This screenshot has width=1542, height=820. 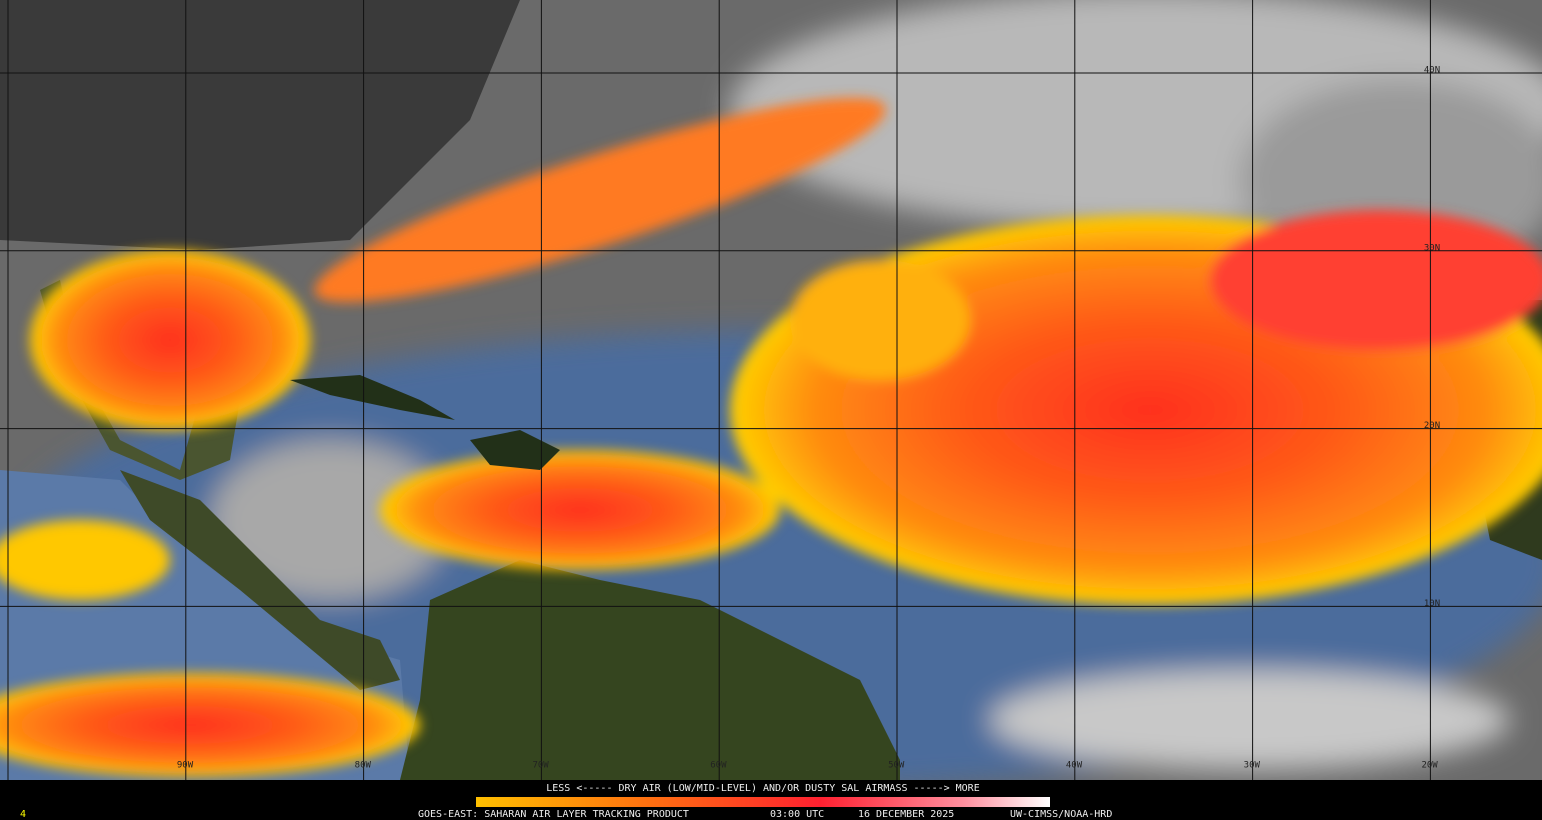 I want to click on lon-label: 50W, so click(x=896, y=766).